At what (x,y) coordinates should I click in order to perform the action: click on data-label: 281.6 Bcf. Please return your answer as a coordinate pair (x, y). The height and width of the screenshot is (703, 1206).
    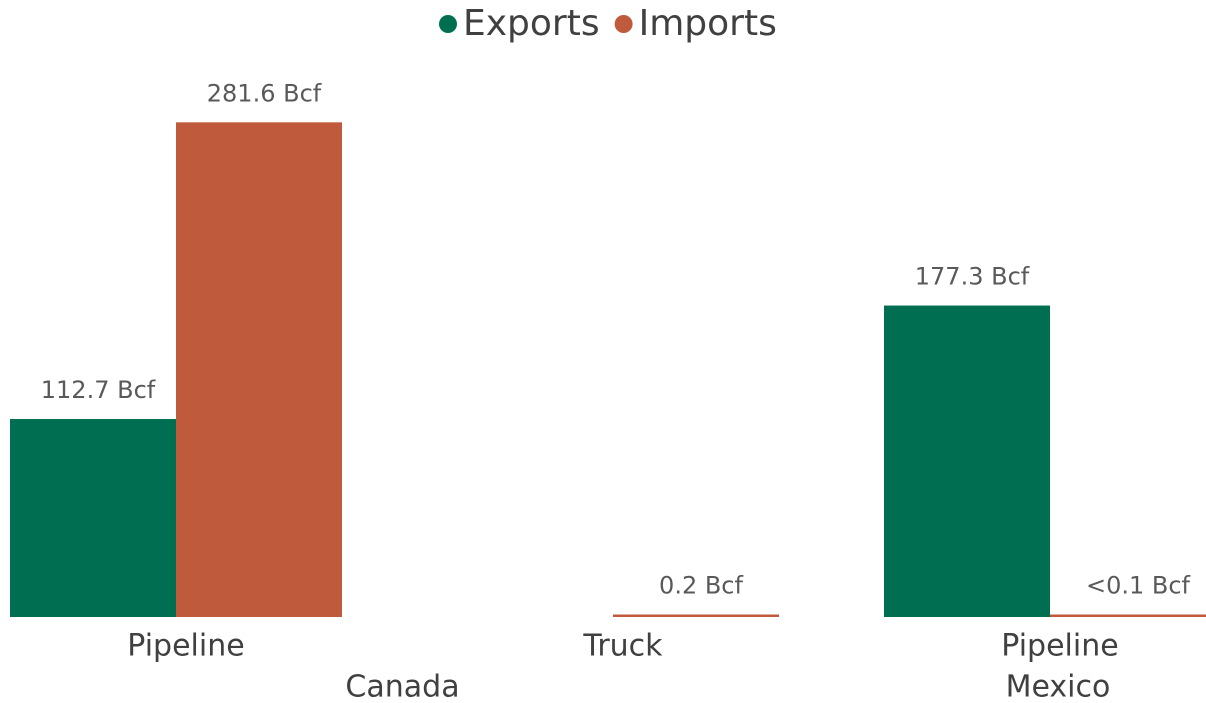
    Looking at the image, I should click on (264, 93).